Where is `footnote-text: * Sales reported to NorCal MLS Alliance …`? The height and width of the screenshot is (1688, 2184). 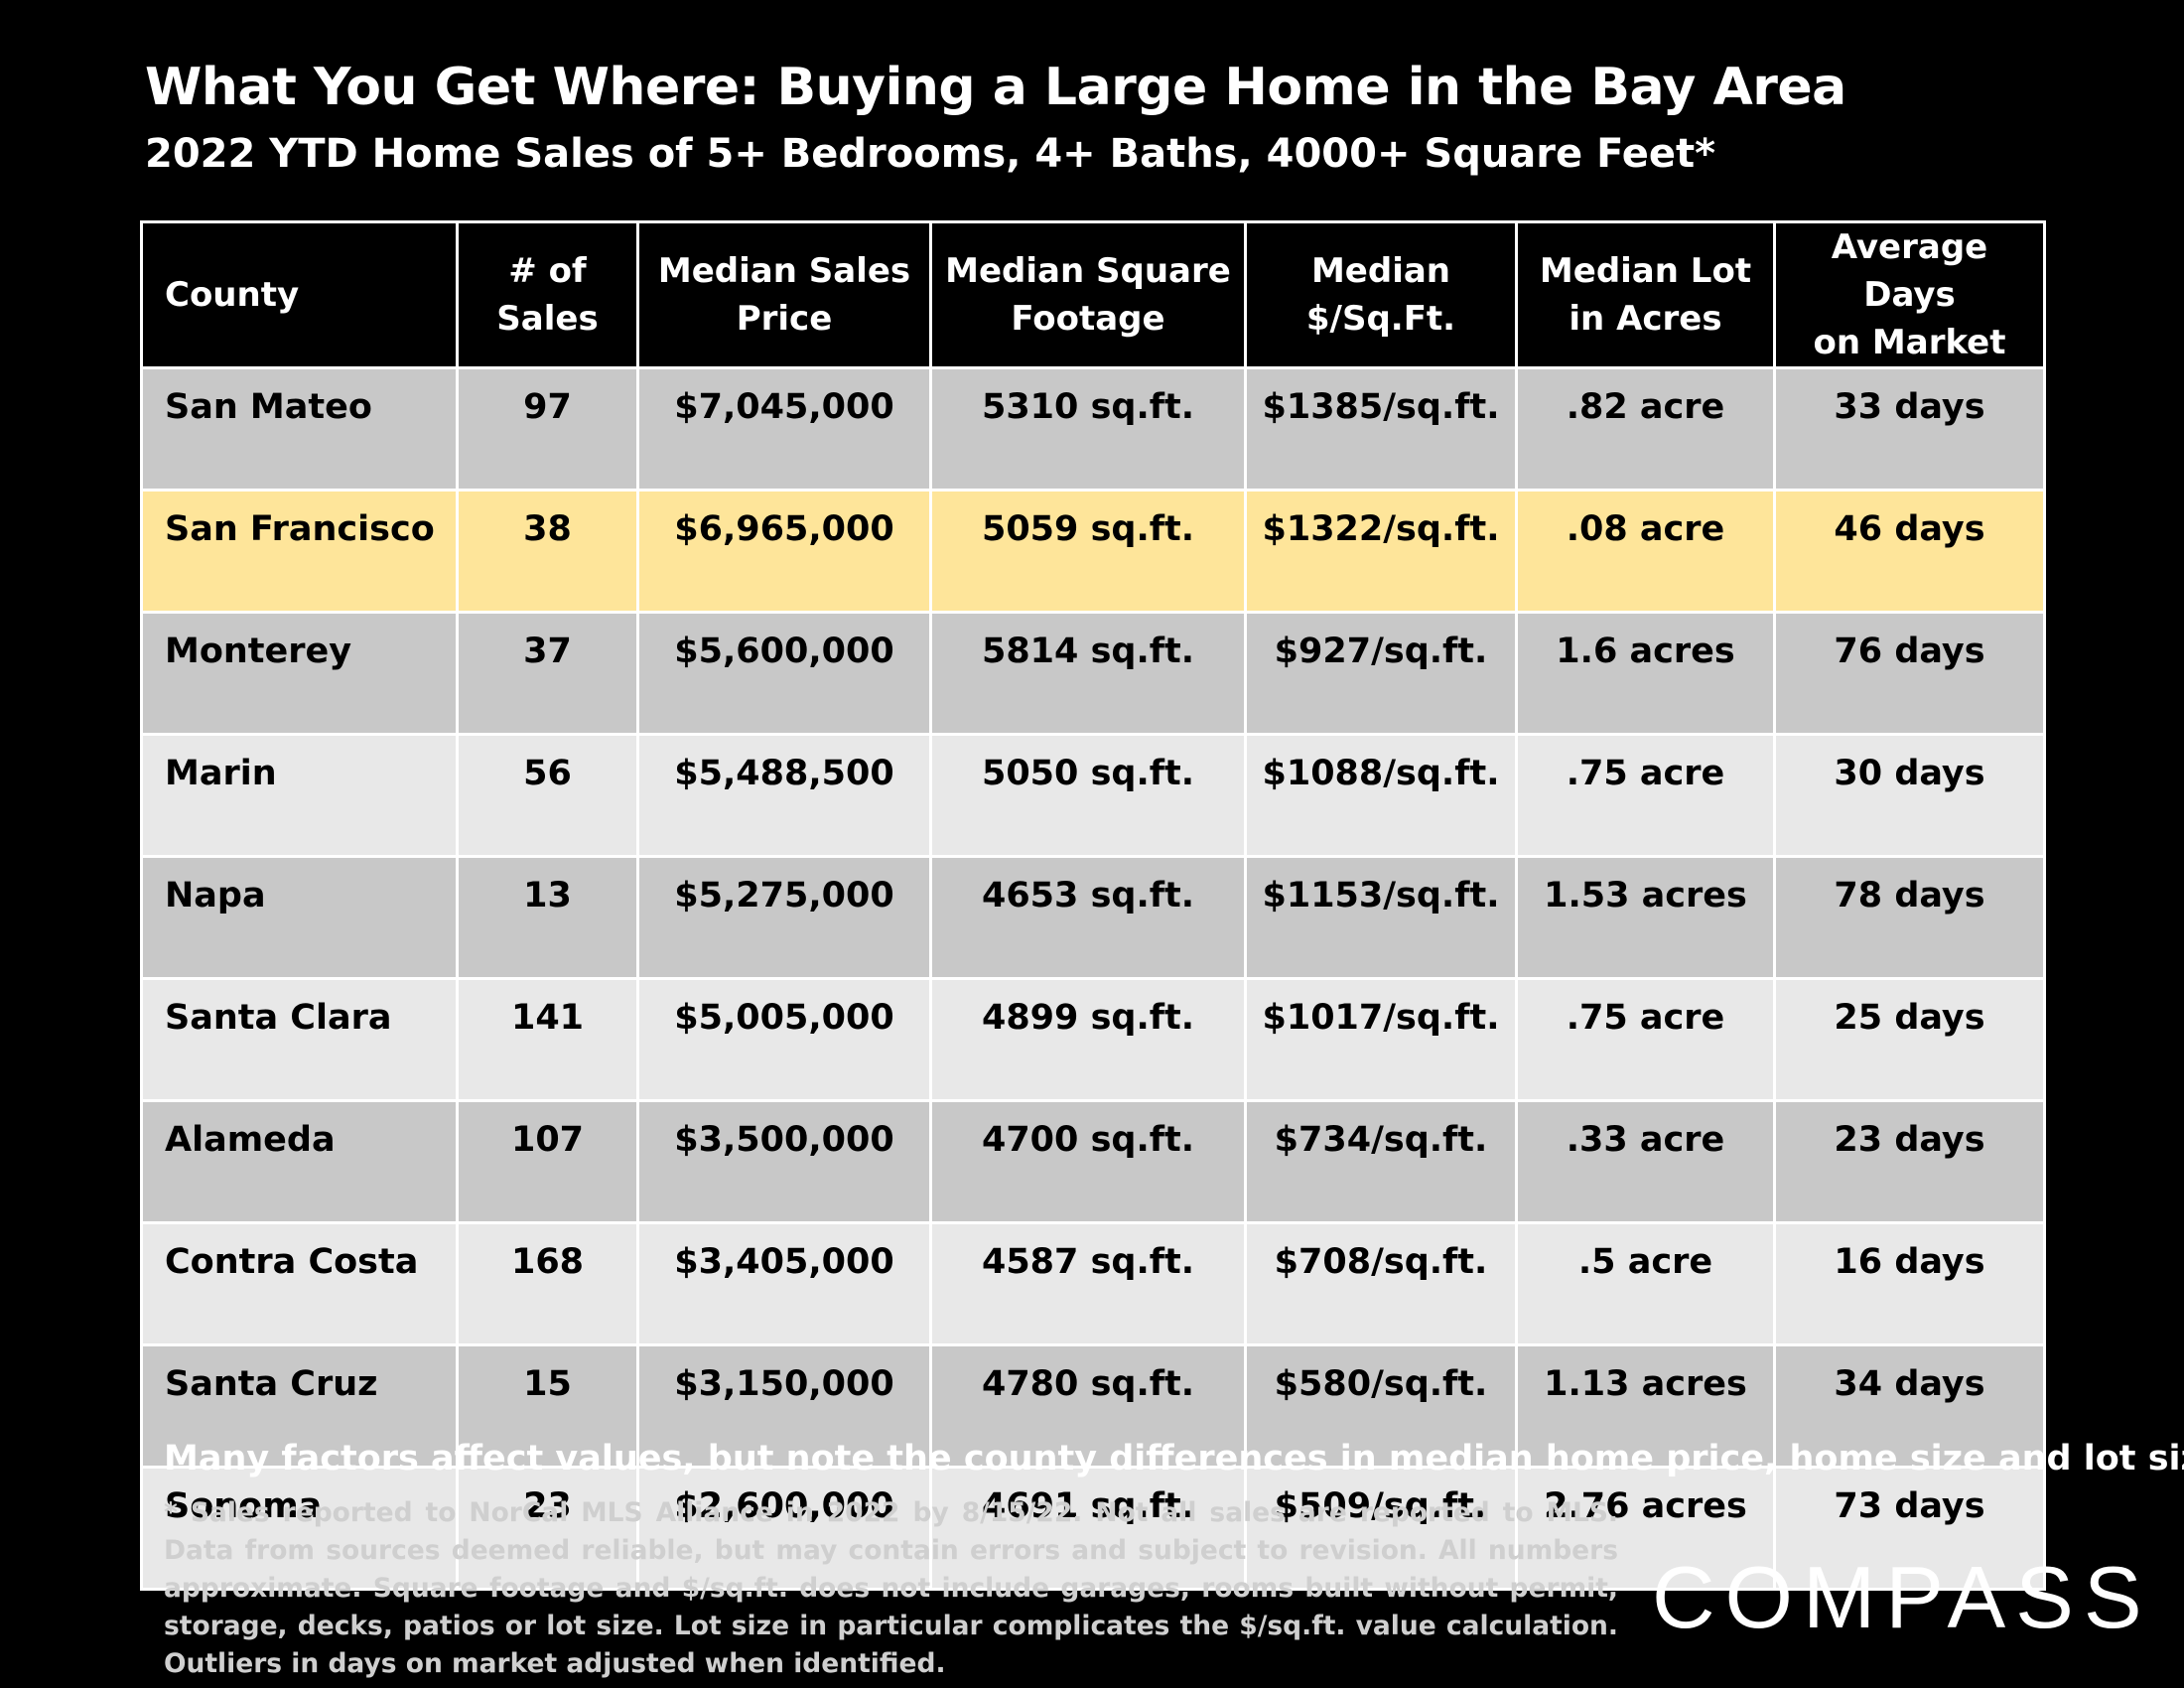
footnote-text: * Sales reported to NorCal MLS Alliance … is located at coordinates (891, 1588).